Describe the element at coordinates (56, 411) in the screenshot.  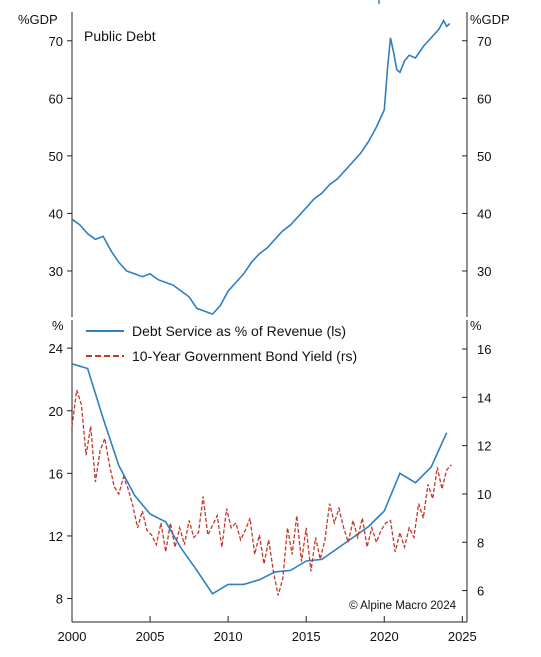
I see `bottom-left-y-tick-label: 20` at that location.